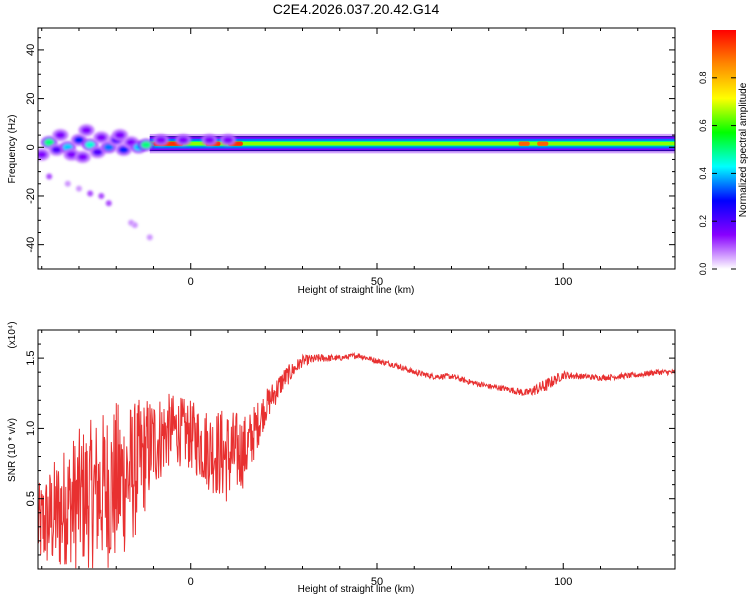 This screenshot has width=750, height=600. I want to click on y-tick-label: -20, so click(31, 196).